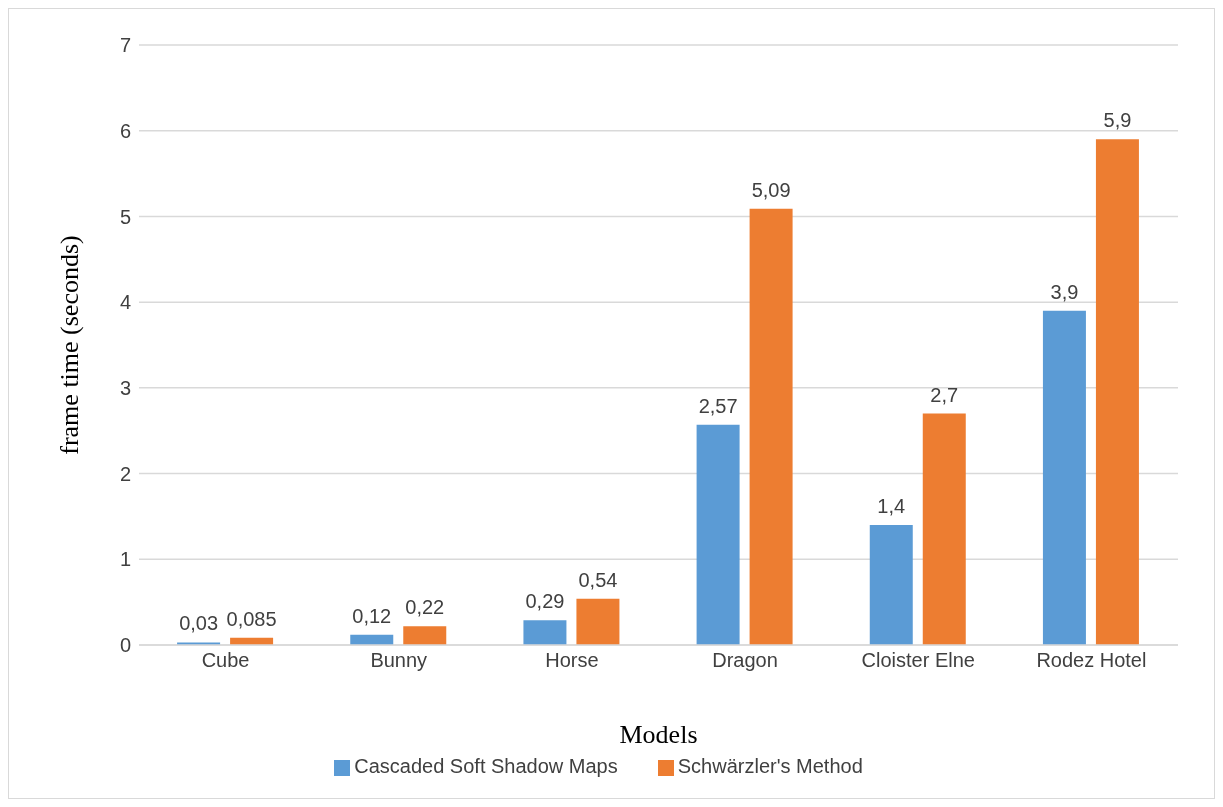 Image resolution: width=1223 pixels, height=807 pixels. Describe the element at coordinates (125, 45) in the screenshot. I see `y-tick-label: 7` at that location.